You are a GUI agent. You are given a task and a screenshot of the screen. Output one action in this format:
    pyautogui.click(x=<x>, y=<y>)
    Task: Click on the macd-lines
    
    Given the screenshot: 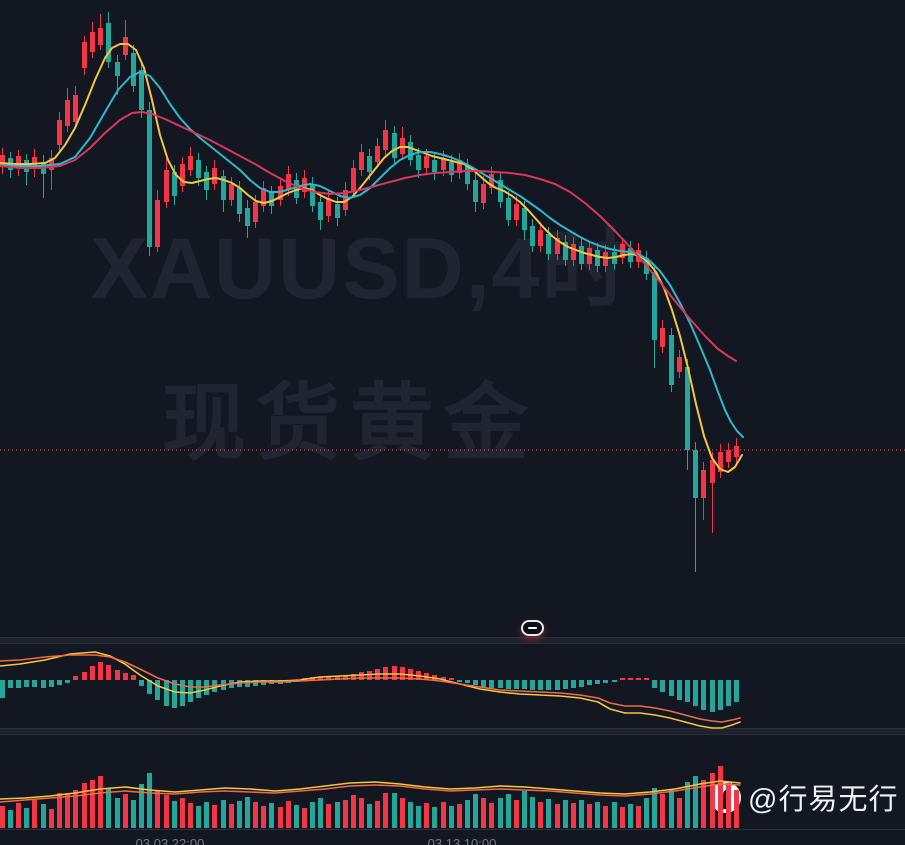 What is the action you would take?
    pyautogui.click(x=370, y=690)
    